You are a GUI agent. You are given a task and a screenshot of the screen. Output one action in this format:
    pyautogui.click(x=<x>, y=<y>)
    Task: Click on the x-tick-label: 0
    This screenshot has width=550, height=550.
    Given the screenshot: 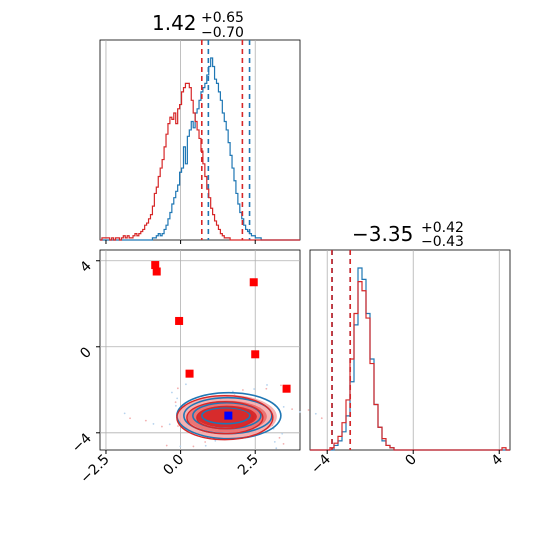 What is the action you would take?
    pyautogui.click(x=411, y=461)
    